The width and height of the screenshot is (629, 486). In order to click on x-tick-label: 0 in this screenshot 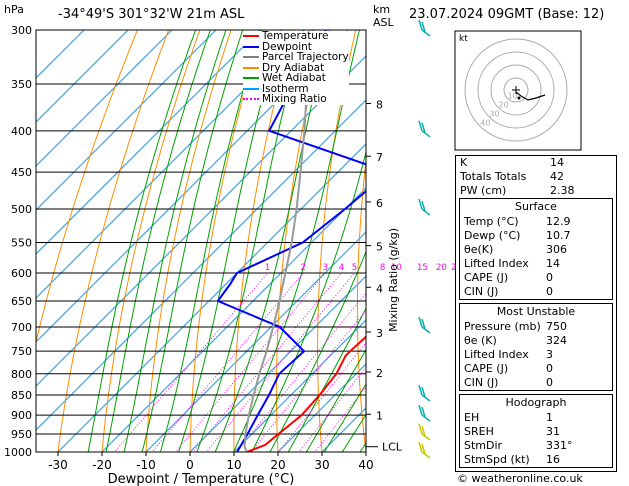, I will do `click(190, 465)`.